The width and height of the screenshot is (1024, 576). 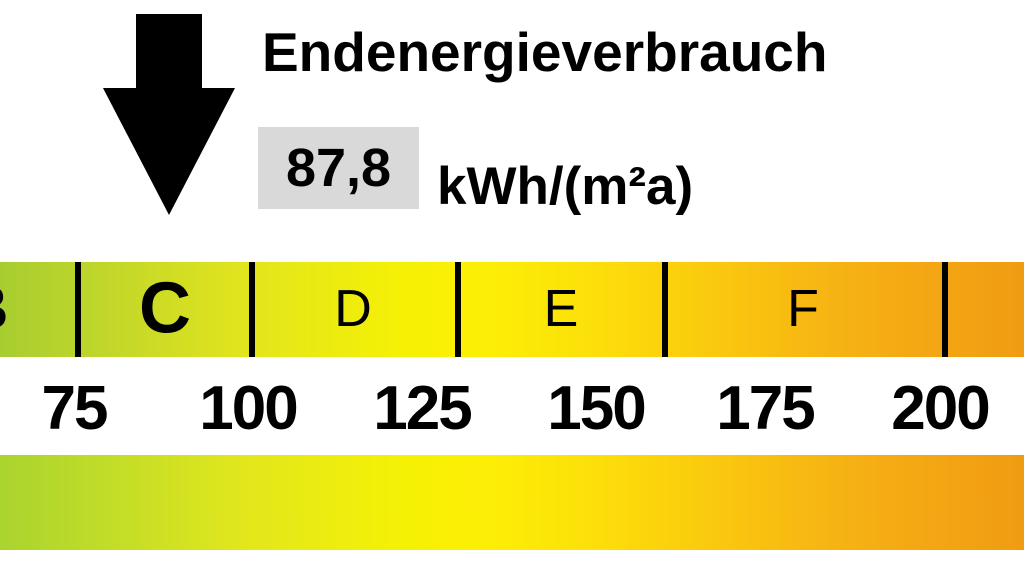 What do you see at coordinates (4, 308) in the screenshot?
I see `band-letter-b: B` at bounding box center [4, 308].